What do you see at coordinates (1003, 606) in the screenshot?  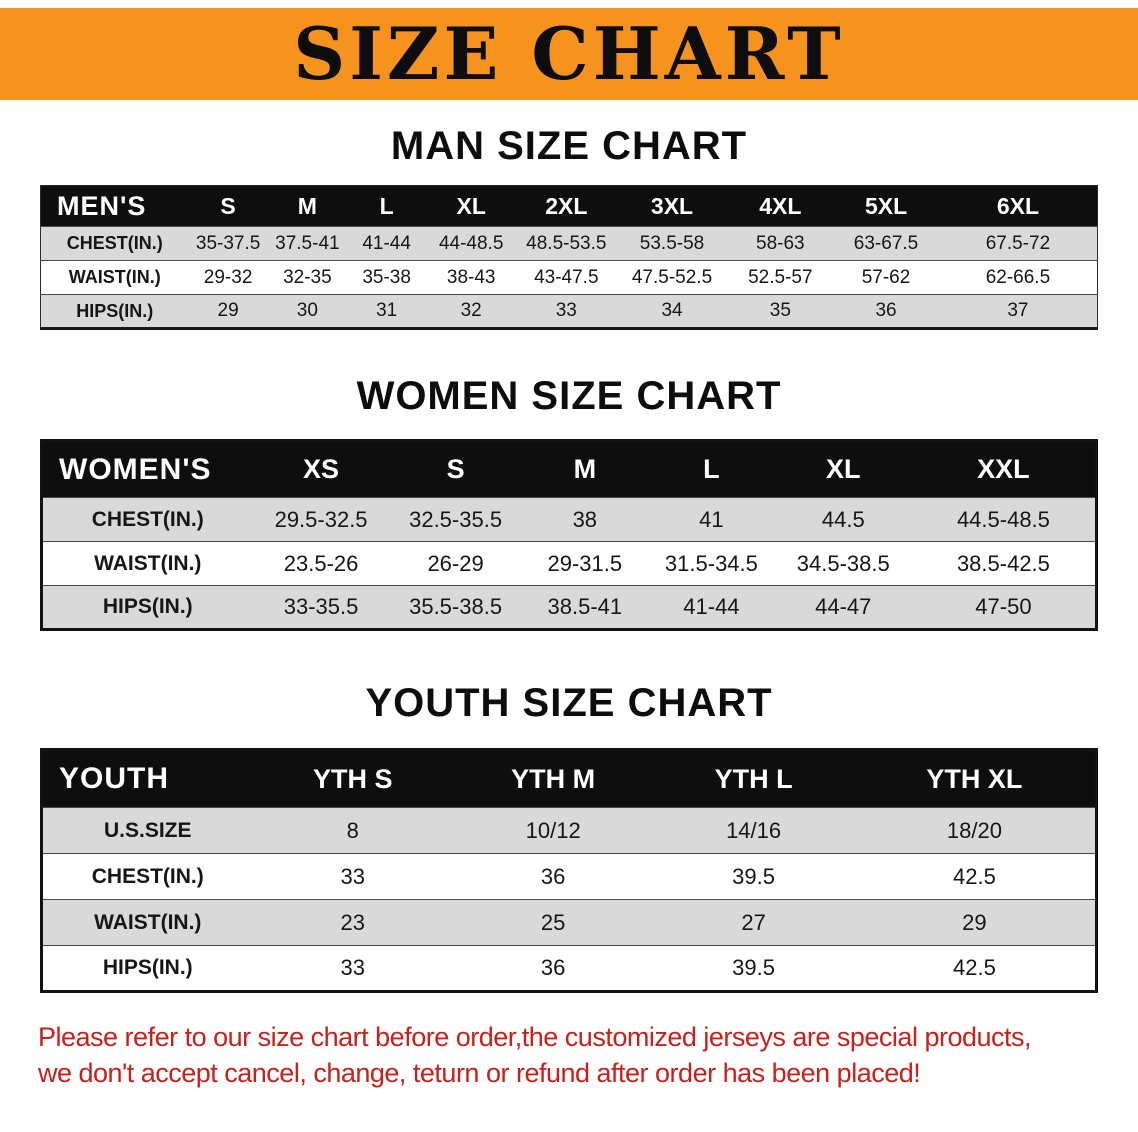 I see `size-cell: 47-50` at bounding box center [1003, 606].